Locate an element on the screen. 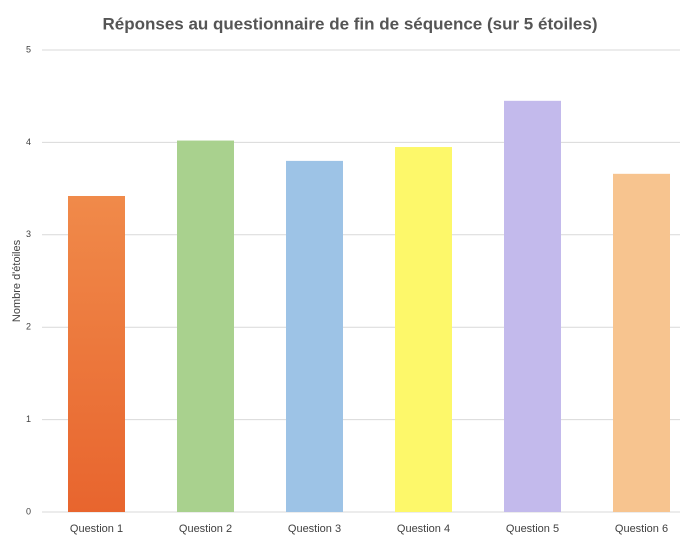 The height and width of the screenshot is (542, 687). y-axis-label: Nombre d'étoiles is located at coordinates (17, 280).